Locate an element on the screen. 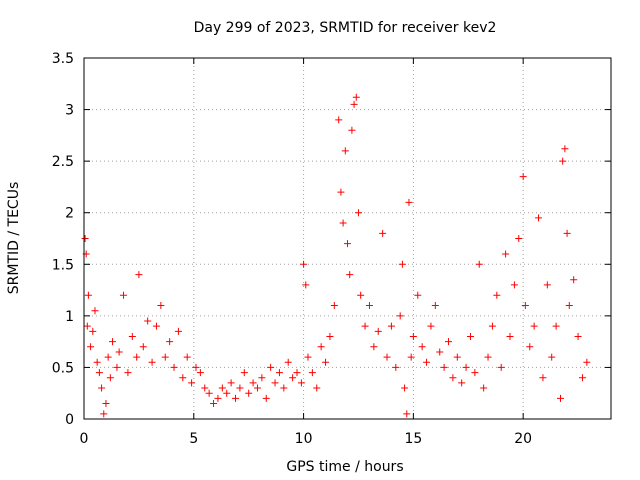 The image size is (640, 480). x-tick-label: 20 is located at coordinates (523, 439).